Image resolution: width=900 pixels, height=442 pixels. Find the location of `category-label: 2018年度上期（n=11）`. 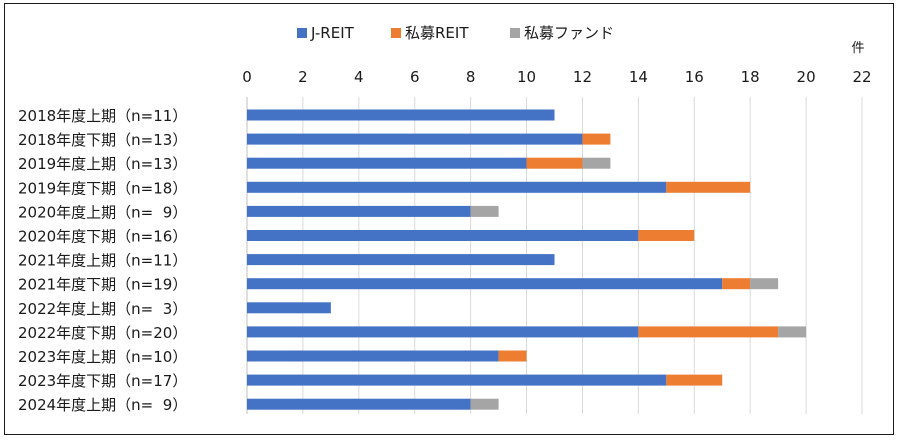

category-label: 2018年度上期（n=11） is located at coordinates (102, 116).